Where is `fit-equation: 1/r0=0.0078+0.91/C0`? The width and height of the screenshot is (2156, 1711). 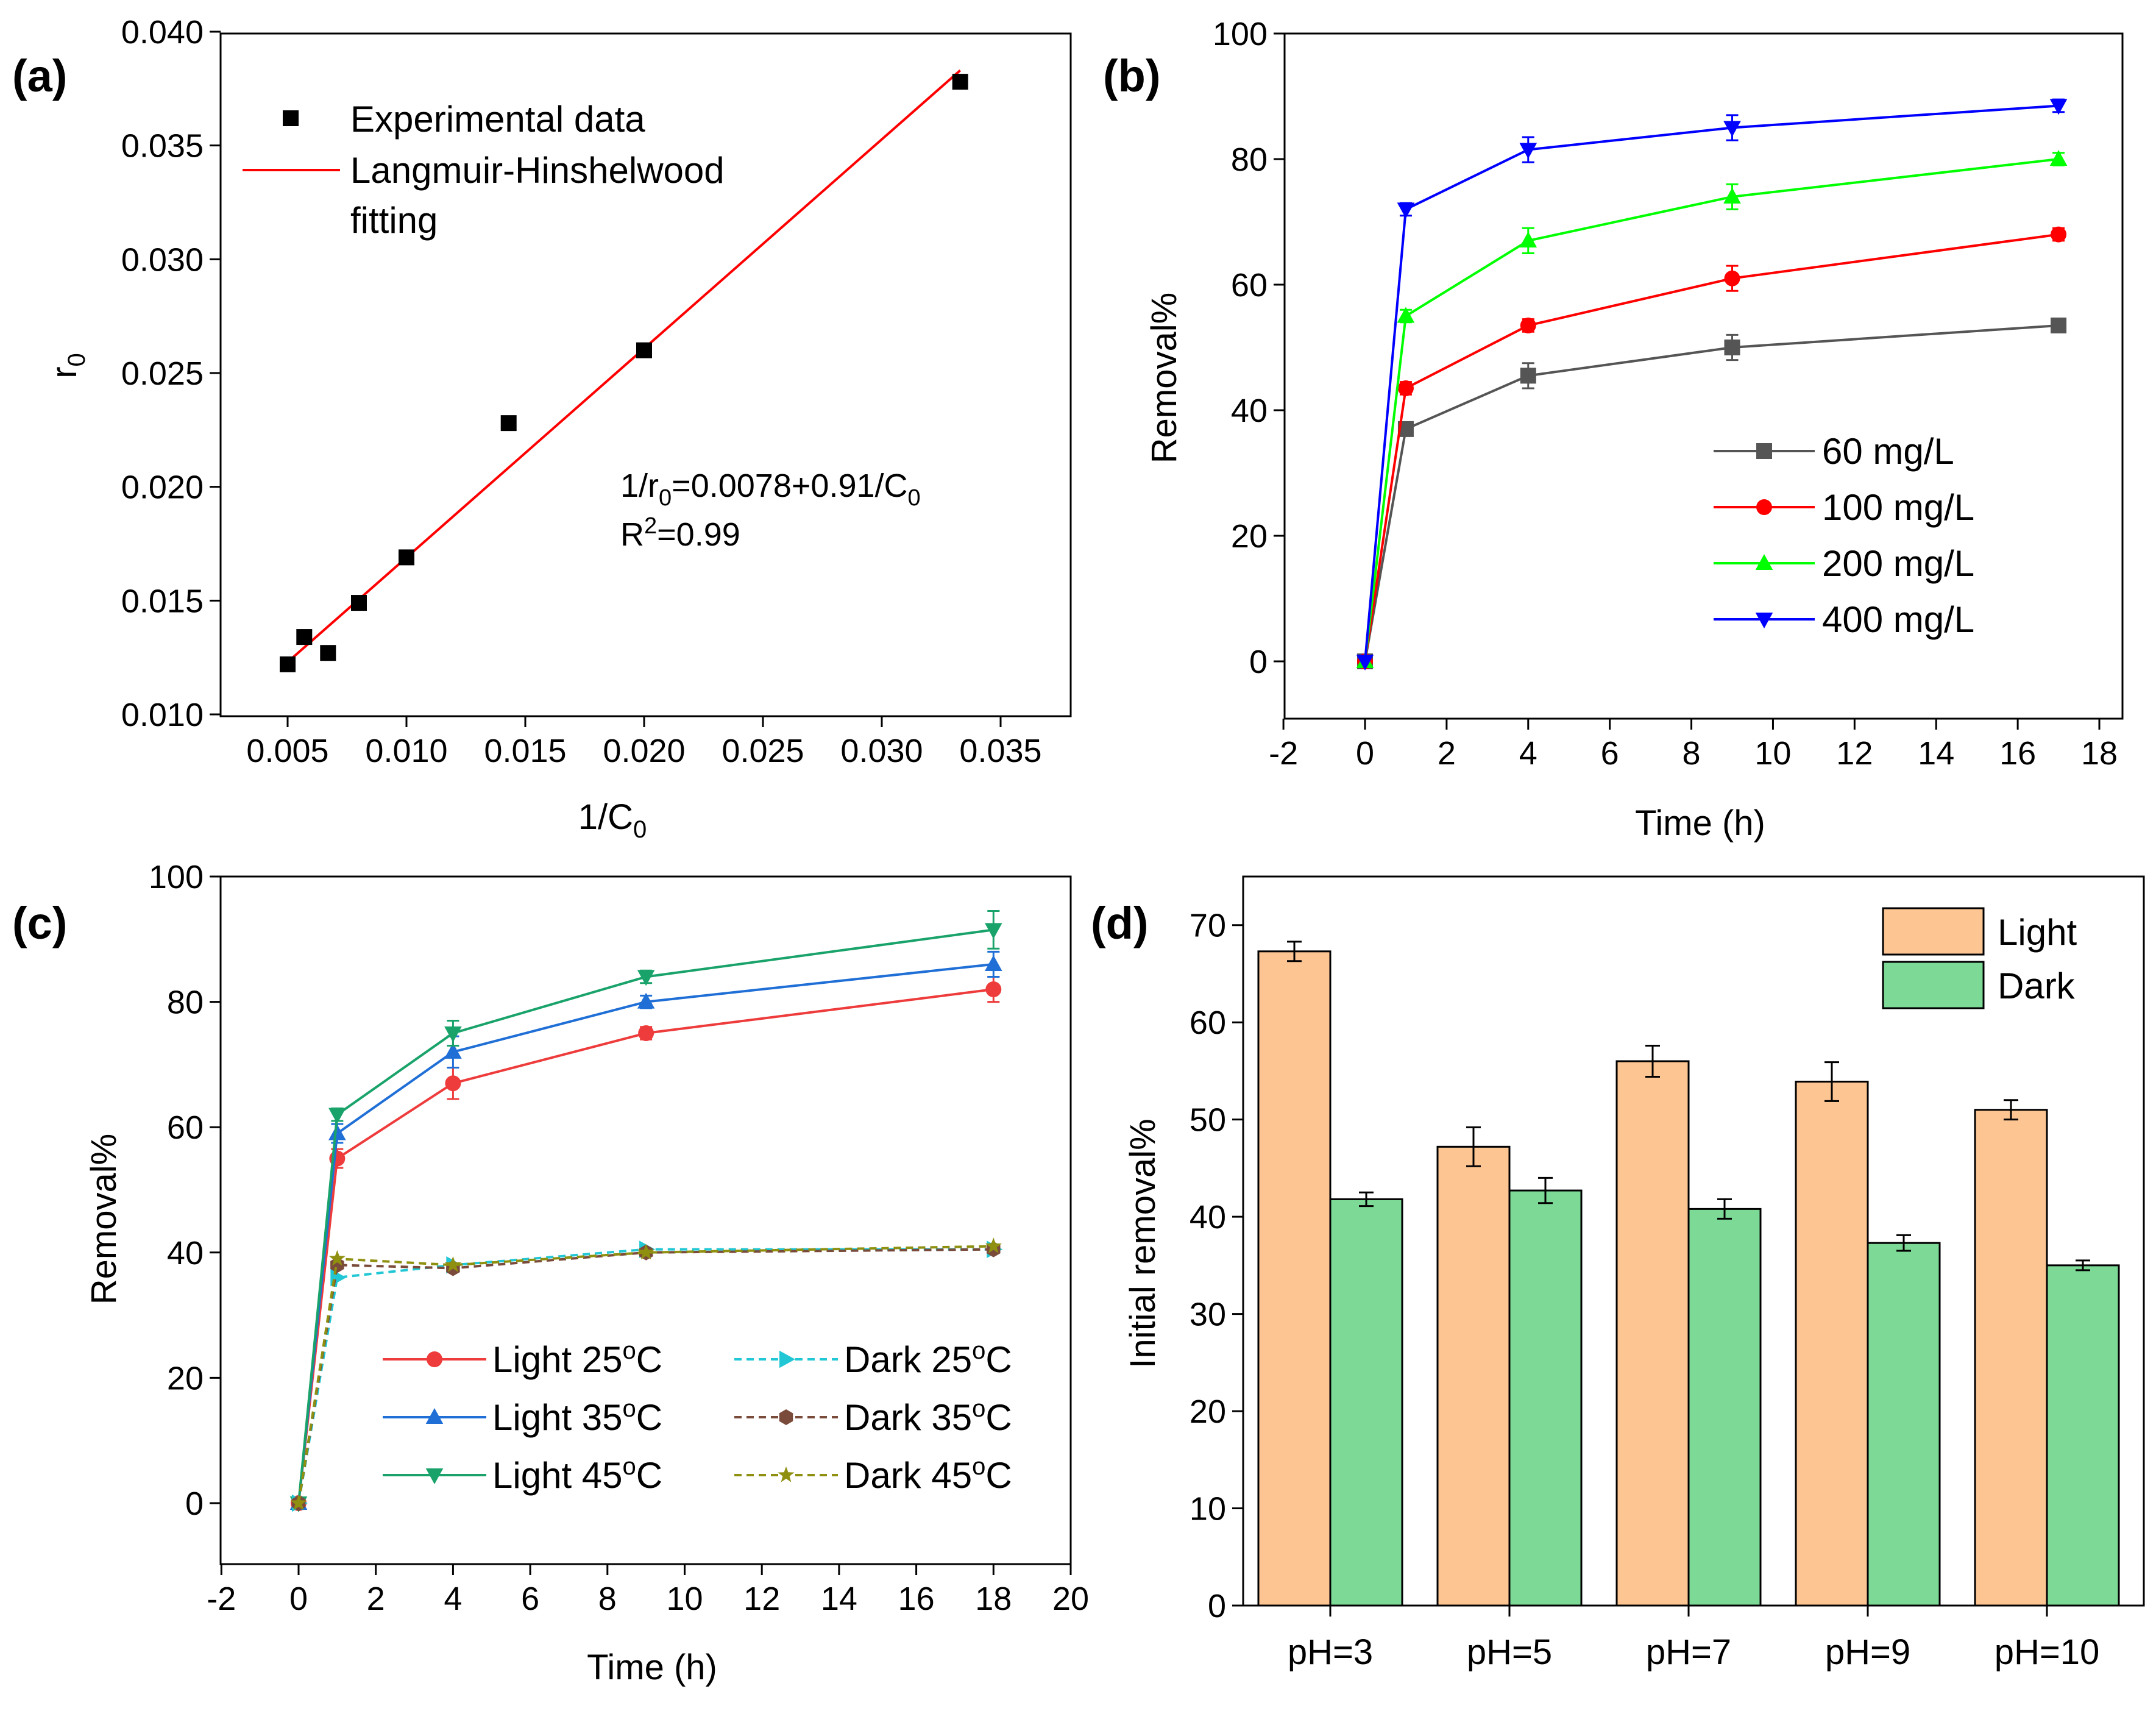
fit-equation: 1/r0=0.0078+0.91/C0 is located at coordinates (770, 489).